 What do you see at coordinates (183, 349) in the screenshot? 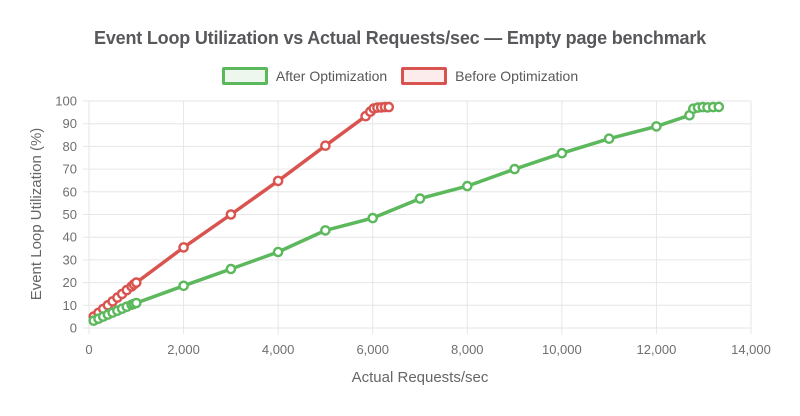
I see `x-tick-label: 2,000` at bounding box center [183, 349].